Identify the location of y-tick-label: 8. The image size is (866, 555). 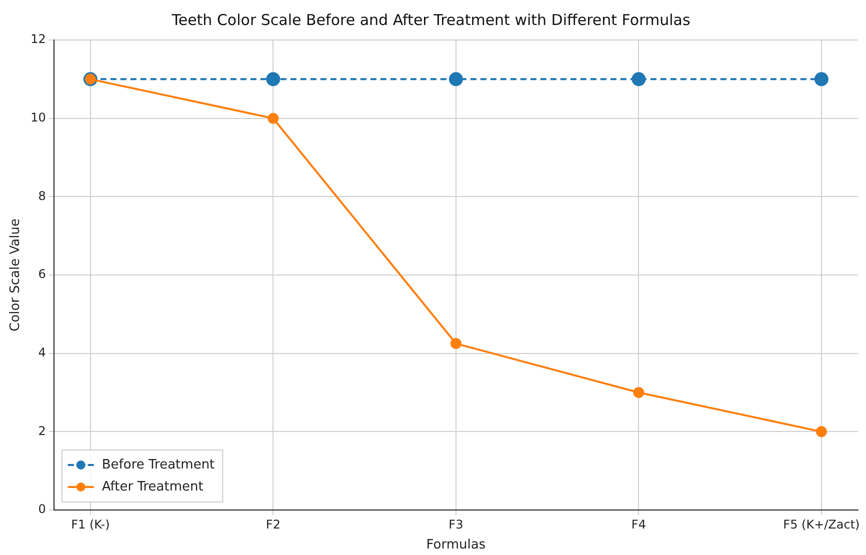
(42, 195).